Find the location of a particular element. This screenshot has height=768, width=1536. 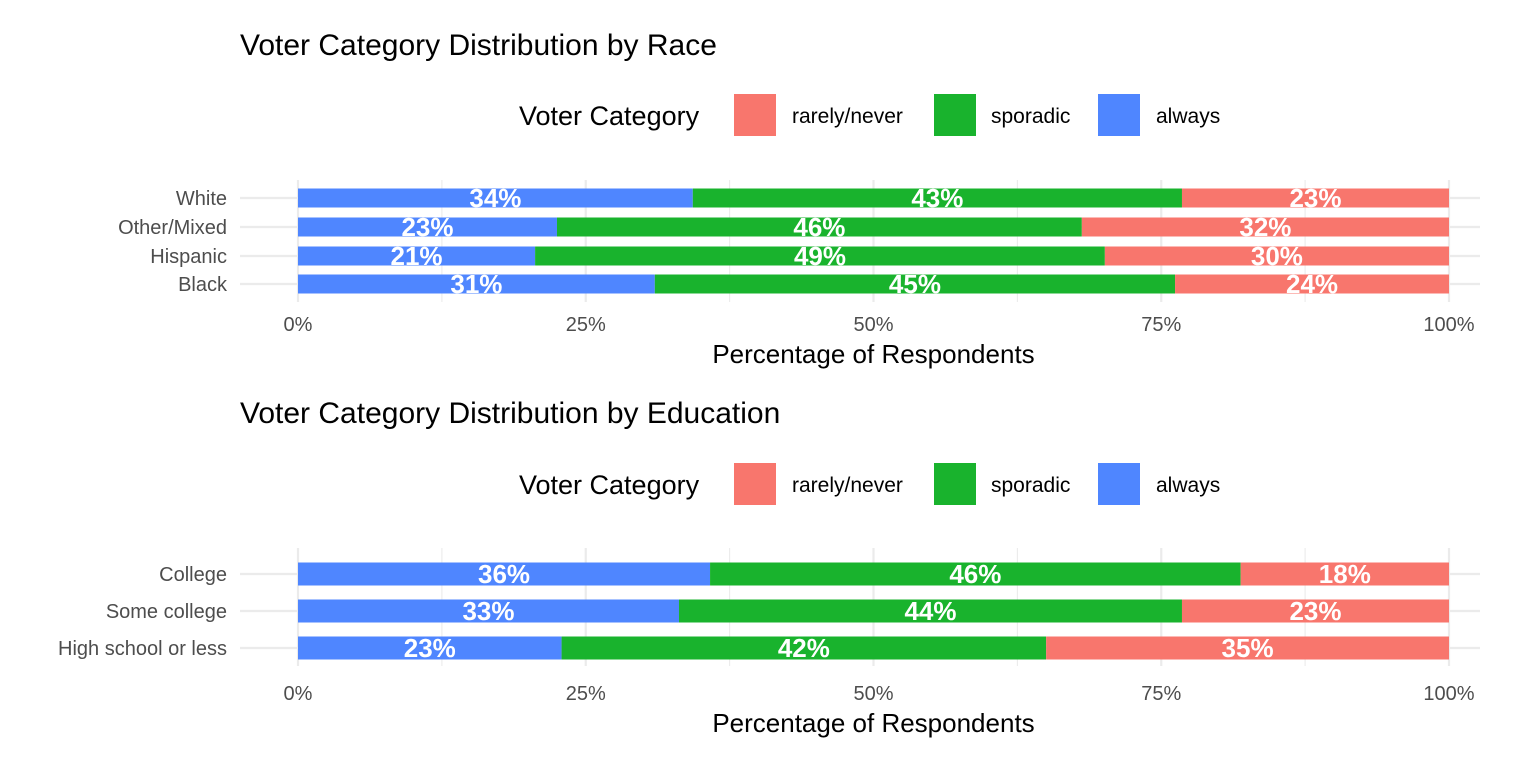

bar-value-label: 30% is located at coordinates (1277, 256).